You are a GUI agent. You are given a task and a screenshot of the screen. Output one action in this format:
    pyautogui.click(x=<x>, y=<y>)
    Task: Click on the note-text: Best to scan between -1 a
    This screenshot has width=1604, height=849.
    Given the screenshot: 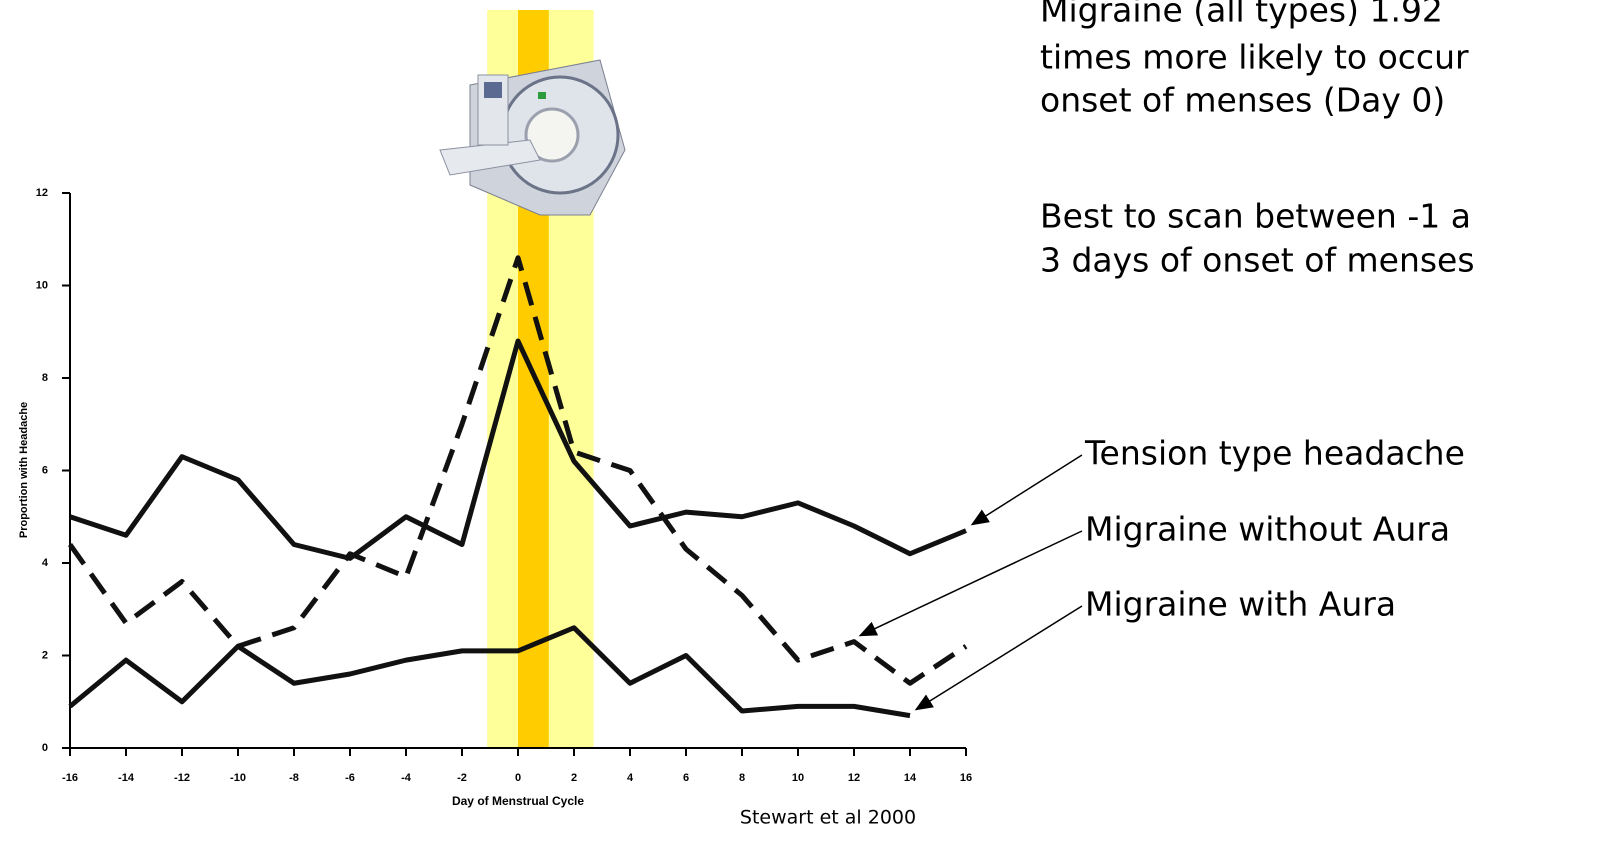 What is the action you would take?
    pyautogui.click(x=1255, y=216)
    